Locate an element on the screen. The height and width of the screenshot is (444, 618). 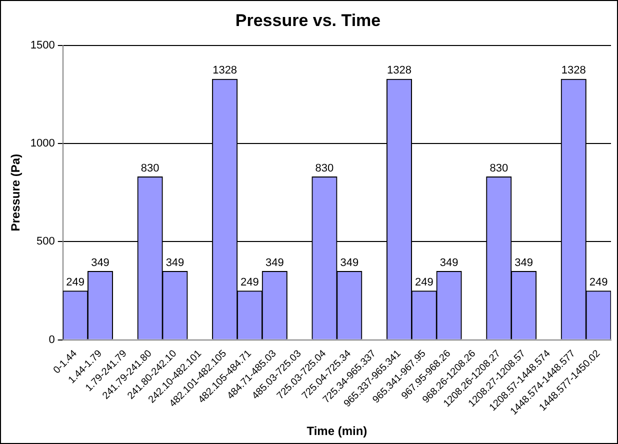
x-axis-title: Time (min) is located at coordinates (337, 431).